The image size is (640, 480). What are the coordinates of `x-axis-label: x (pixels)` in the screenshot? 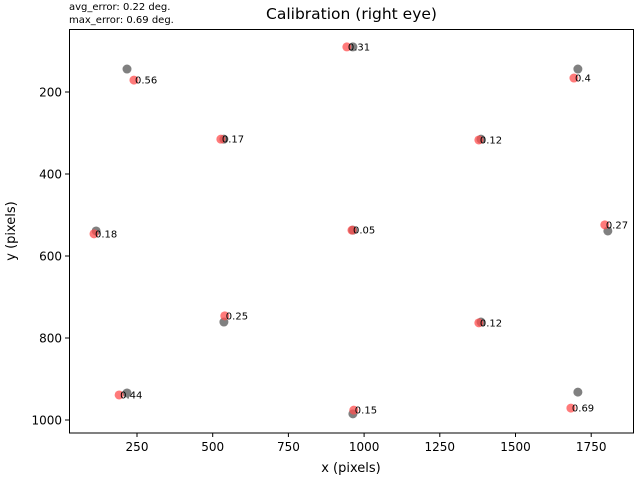 It's located at (351, 468).